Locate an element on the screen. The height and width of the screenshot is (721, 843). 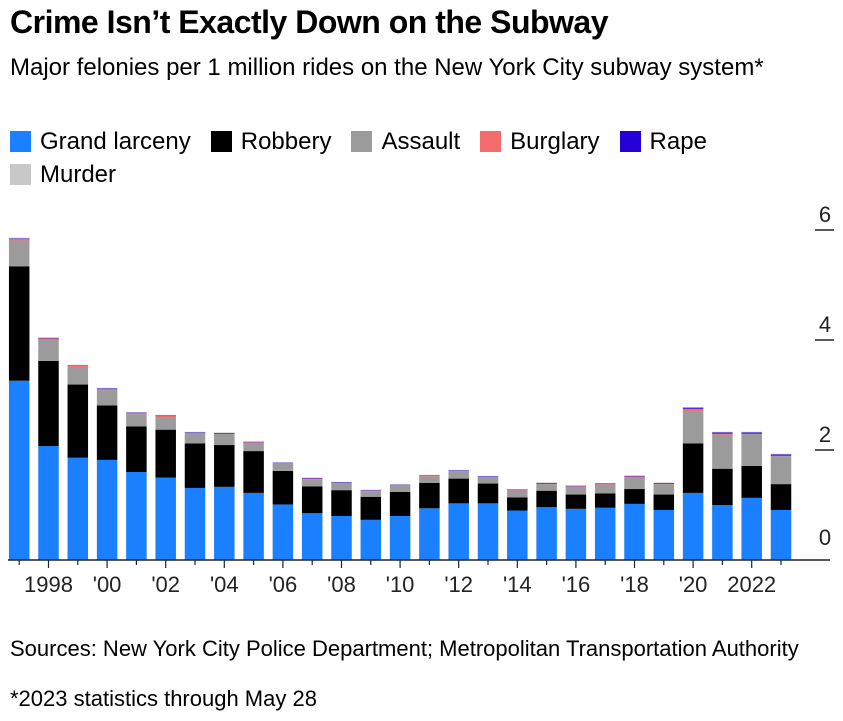
bar-segment-murder-2009 is located at coordinates (371, 490).